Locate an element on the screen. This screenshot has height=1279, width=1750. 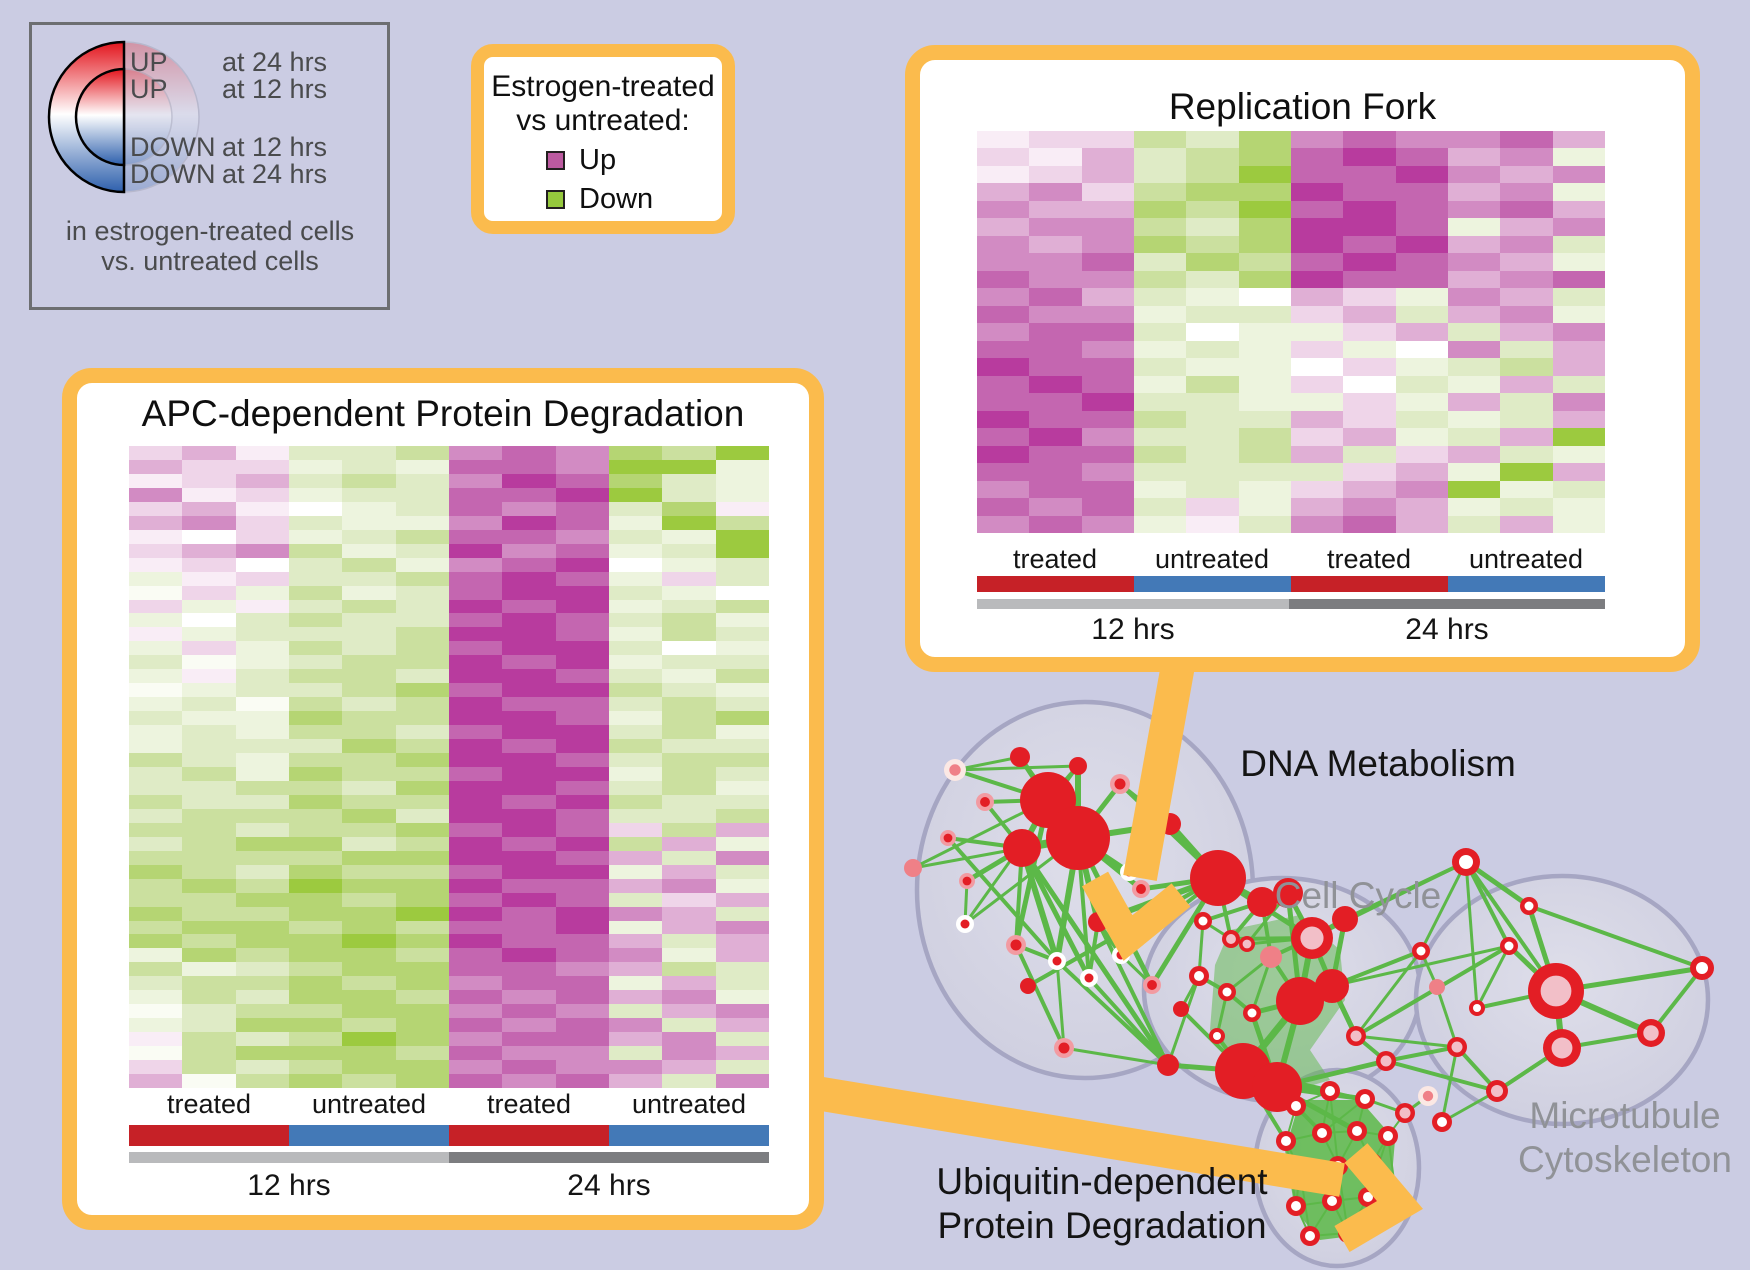
gene-node-p is located at coordinates (913, 868).